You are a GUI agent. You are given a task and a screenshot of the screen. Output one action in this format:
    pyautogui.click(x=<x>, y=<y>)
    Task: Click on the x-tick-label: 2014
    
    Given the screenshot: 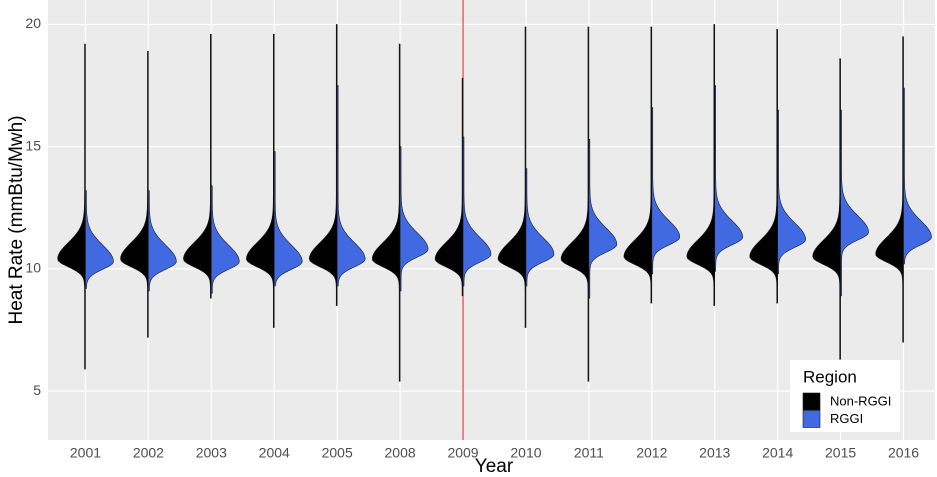 What is the action you would take?
    pyautogui.click(x=777, y=453)
    